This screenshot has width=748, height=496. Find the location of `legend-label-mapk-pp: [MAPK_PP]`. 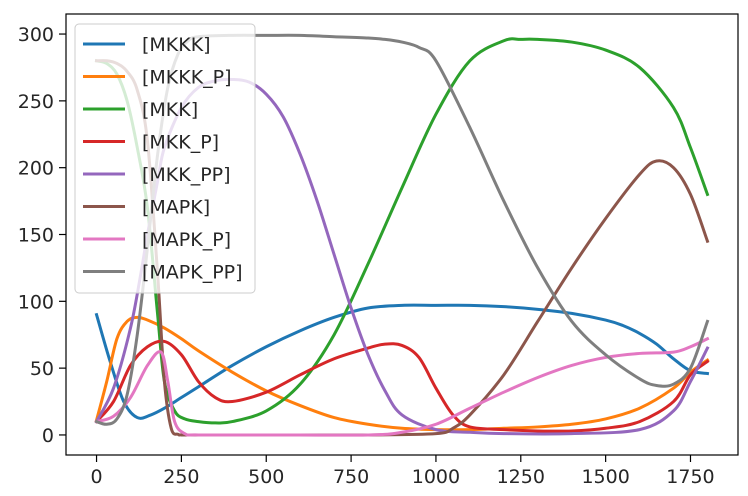

legend-label-mapk-pp: [MAPK_PP] is located at coordinates (192, 273).